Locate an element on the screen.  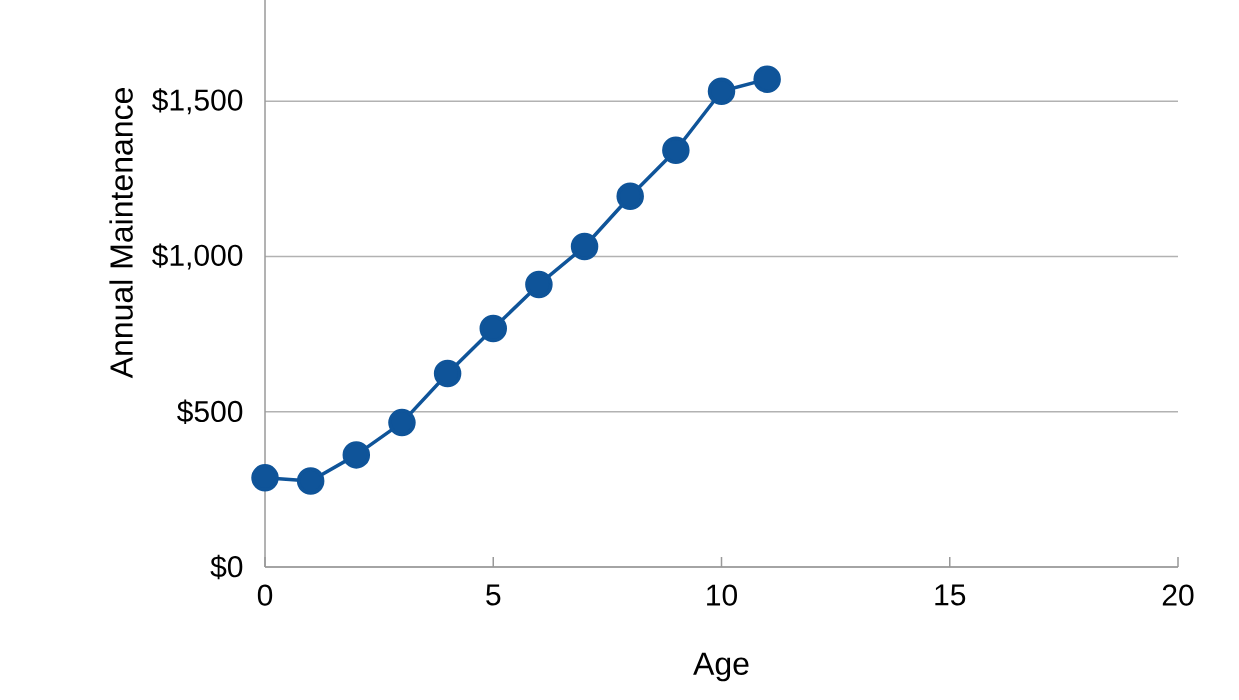
x-tick-label: 5 is located at coordinates (493, 595).